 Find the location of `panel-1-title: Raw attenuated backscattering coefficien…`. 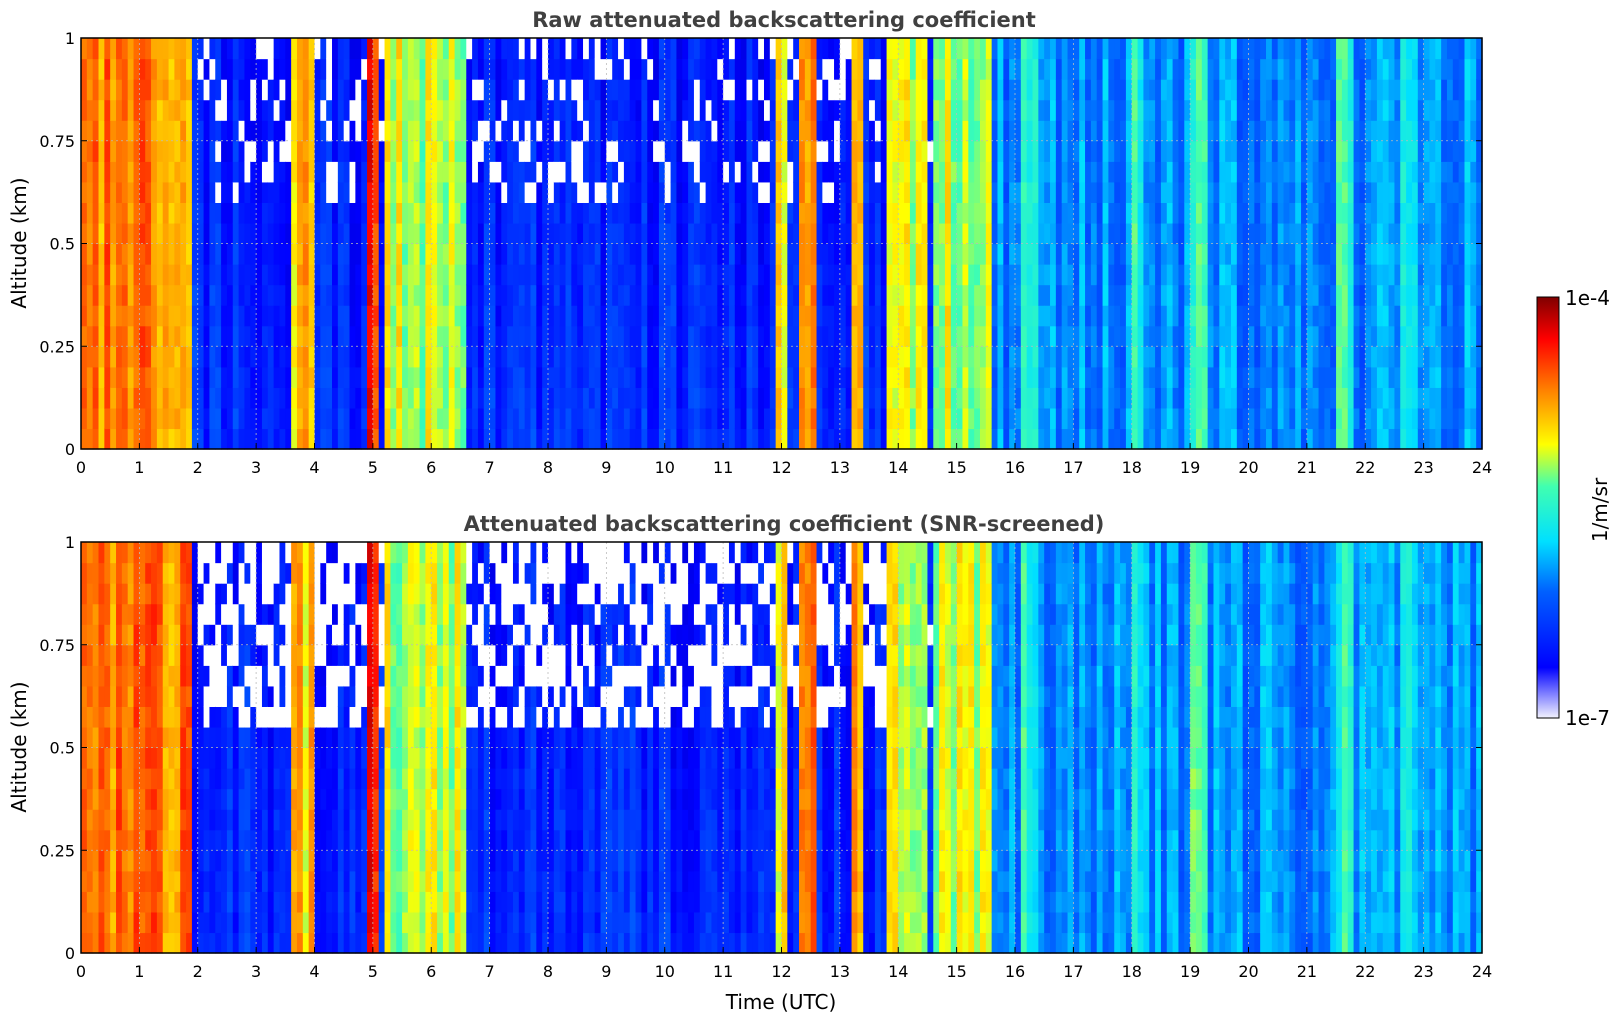

panel-1-title: Raw attenuated backscattering coefficien… is located at coordinates (784, 20).